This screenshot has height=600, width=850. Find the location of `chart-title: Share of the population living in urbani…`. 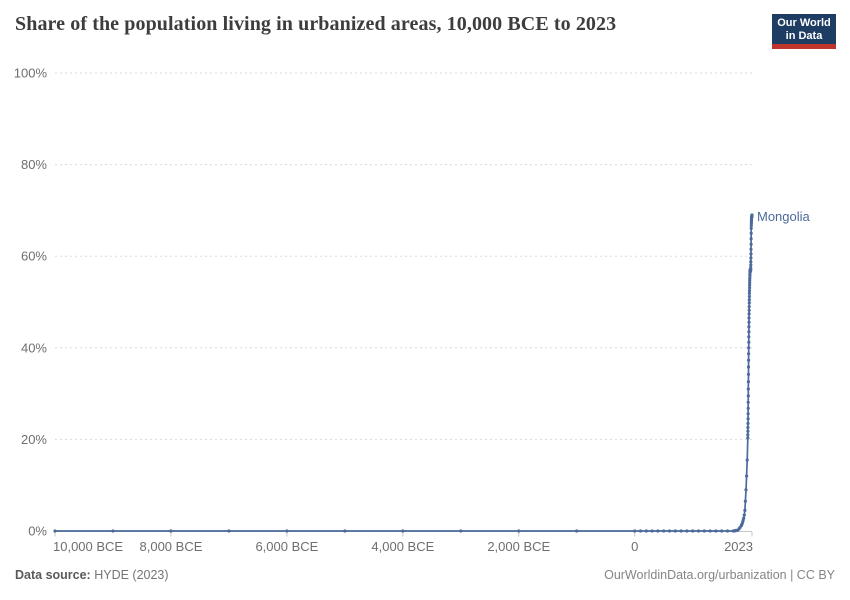

chart-title: Share of the population living in urbani… is located at coordinates (316, 24).